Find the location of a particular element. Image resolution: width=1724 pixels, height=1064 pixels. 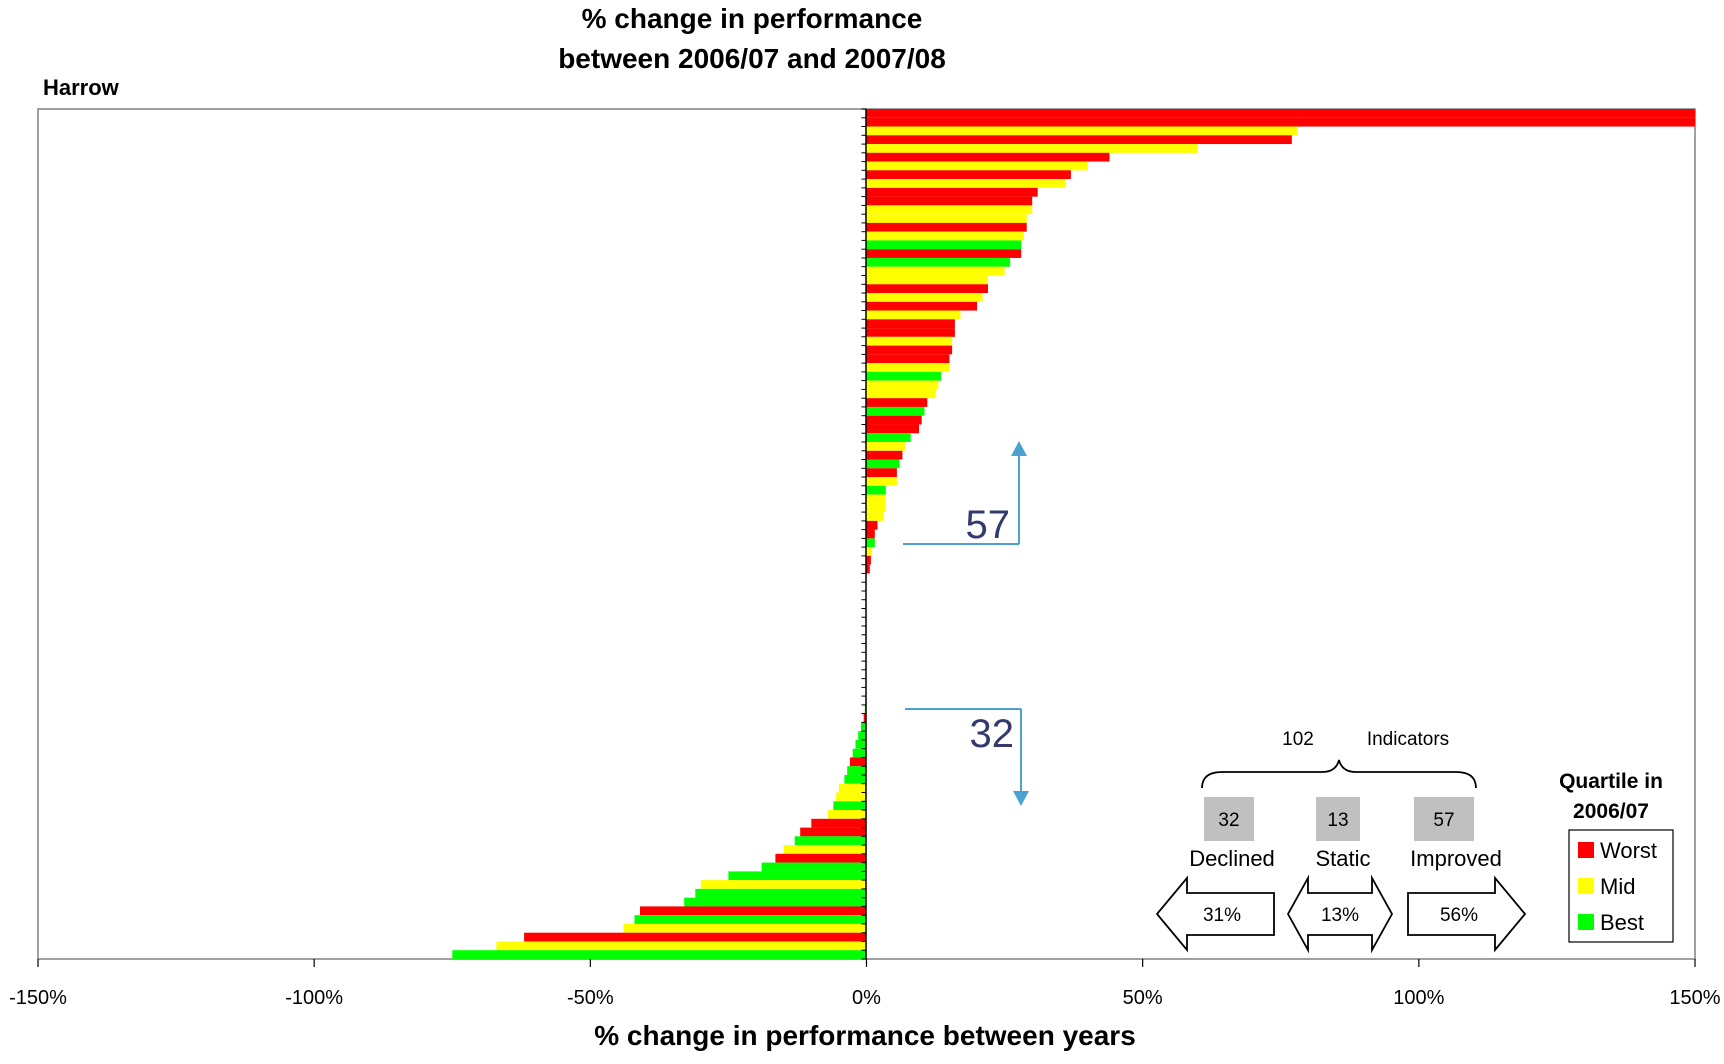

chart-title-line2: between 2006/07 and 2007/08 is located at coordinates (752, 58).